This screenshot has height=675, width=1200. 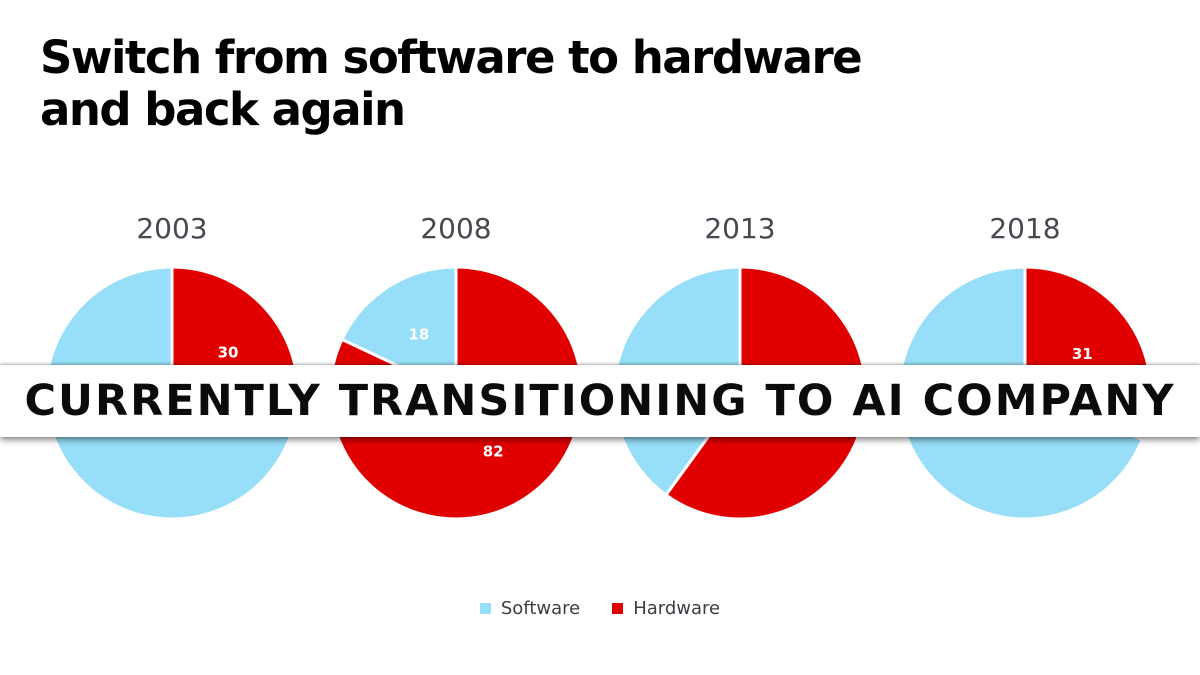 What do you see at coordinates (451, 57) in the screenshot?
I see `title-line-1: Switch from software to hardware` at bounding box center [451, 57].